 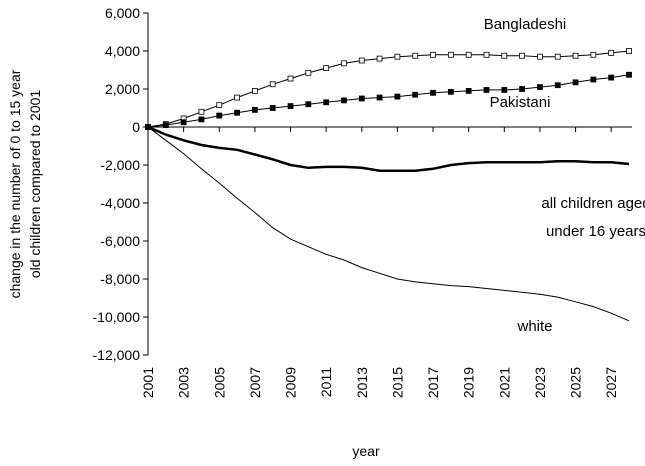 What do you see at coordinates (504, 382) in the screenshot?
I see `x-tick-label: 2021` at bounding box center [504, 382].